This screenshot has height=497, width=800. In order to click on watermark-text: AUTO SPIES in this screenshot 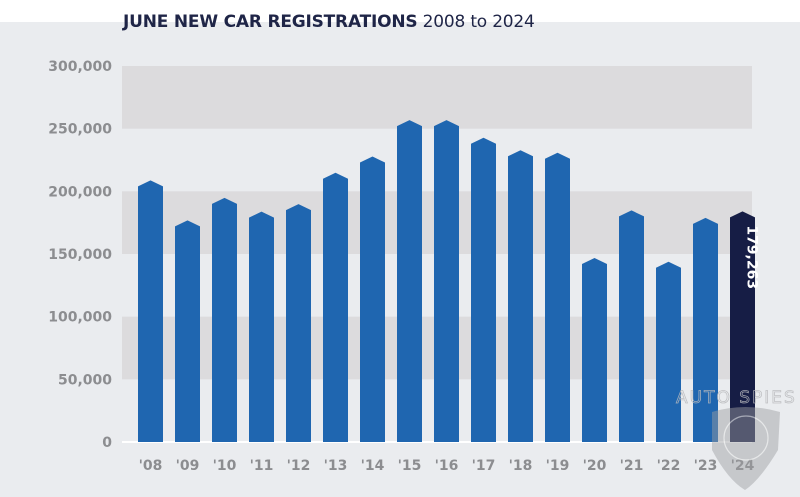, I will do `click(736, 398)`.